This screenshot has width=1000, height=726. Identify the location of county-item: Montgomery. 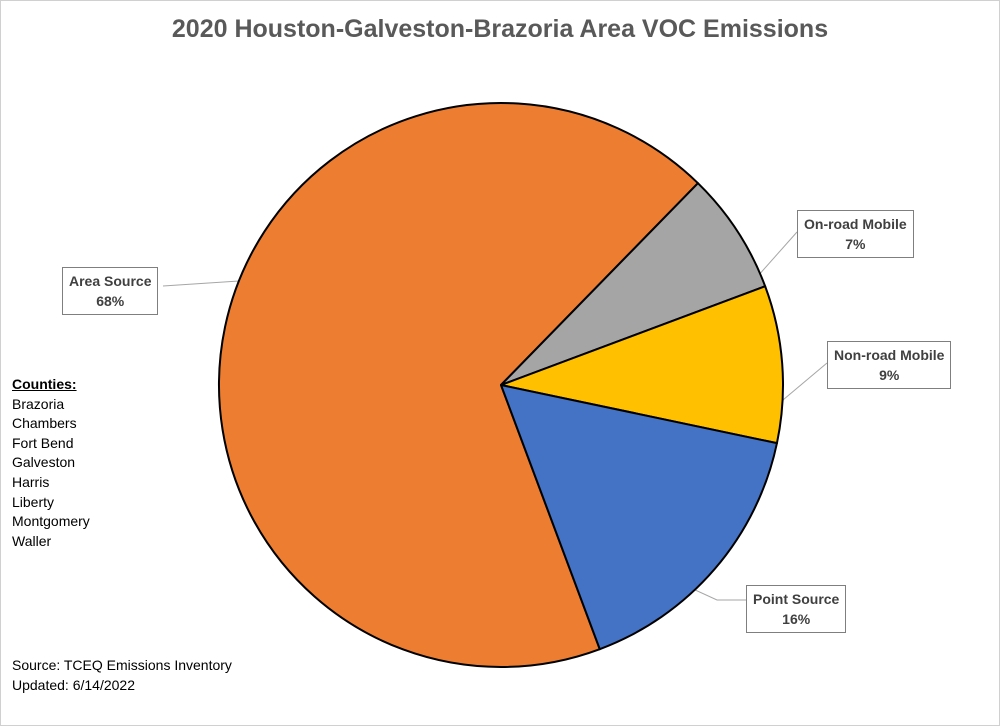
(51, 521).